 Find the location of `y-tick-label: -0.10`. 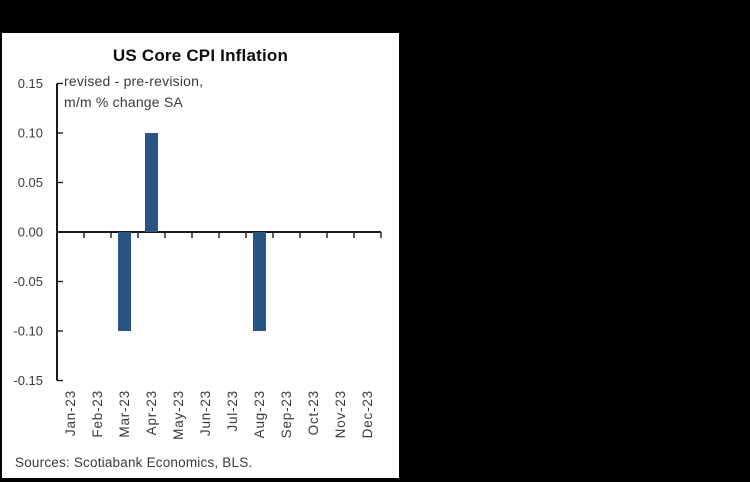

y-tick-label: -0.10 is located at coordinates (28, 331).